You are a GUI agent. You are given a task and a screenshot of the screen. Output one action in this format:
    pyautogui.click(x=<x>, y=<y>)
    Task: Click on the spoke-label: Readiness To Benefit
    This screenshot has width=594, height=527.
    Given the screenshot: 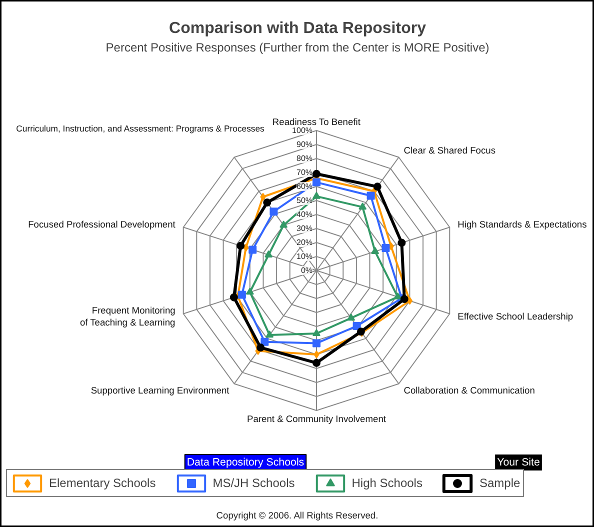 What is the action you would take?
    pyautogui.click(x=316, y=122)
    